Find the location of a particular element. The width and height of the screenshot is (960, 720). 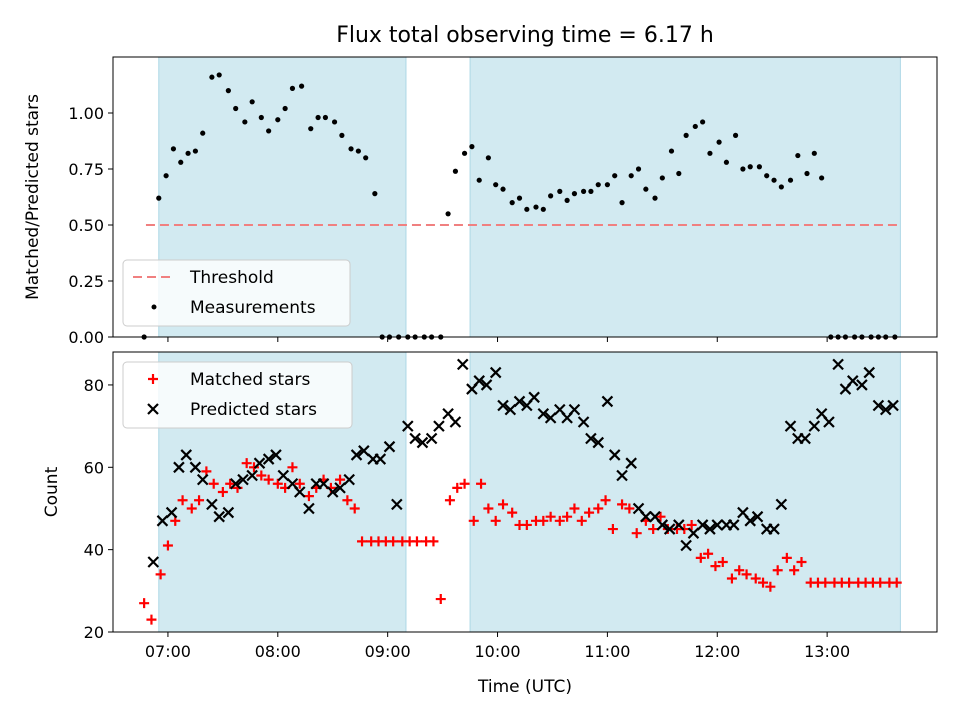

count-x-tick-label: 07:00 is located at coordinates (168, 651).